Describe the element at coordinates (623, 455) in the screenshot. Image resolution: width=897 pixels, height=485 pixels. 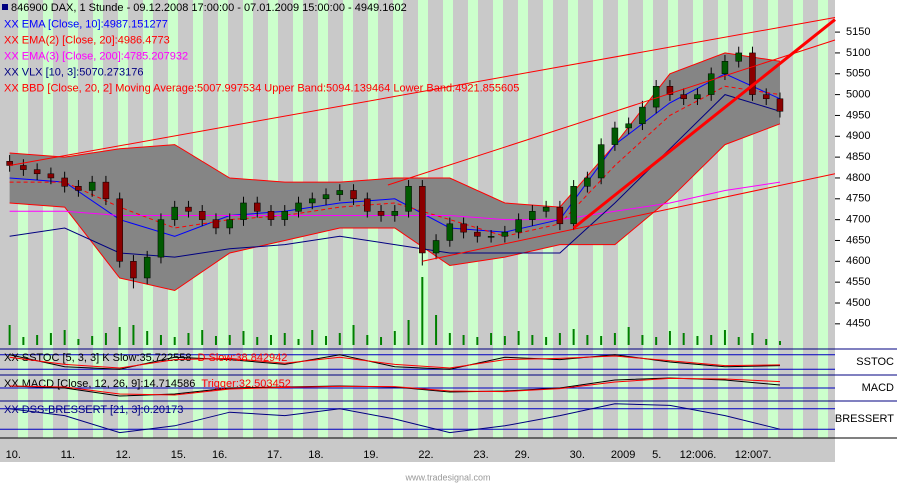
I see `x-tick-label: 2009` at that location.